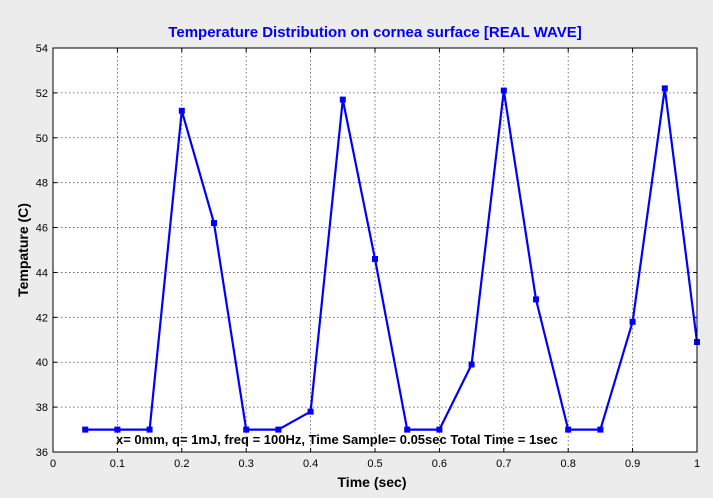 Image resolution: width=713 pixels, height=498 pixels. I want to click on y-tick-label: 42, so click(42, 318).